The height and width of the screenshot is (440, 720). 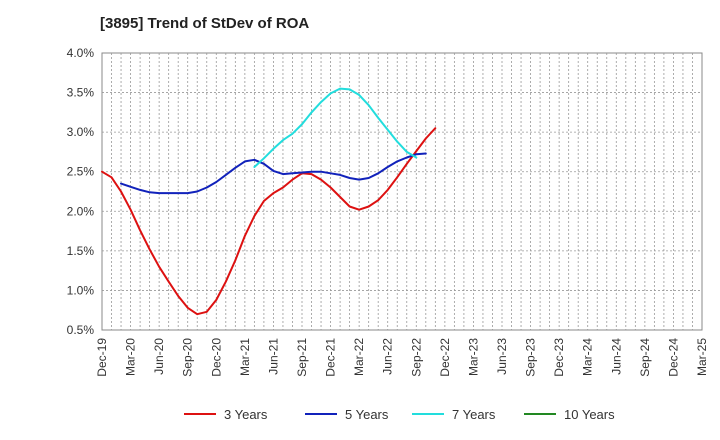 What do you see at coordinates (673, 357) in the screenshot?
I see `x-tick-label: Dec-24` at bounding box center [673, 357].